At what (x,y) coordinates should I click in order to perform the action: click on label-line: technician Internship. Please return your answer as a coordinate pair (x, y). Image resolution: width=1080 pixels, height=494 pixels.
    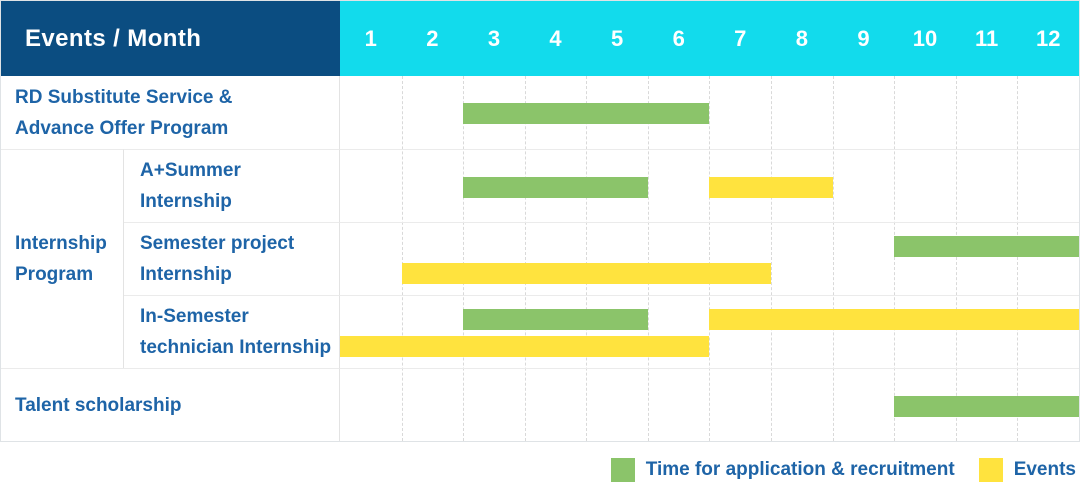
    Looking at the image, I should click on (236, 347).